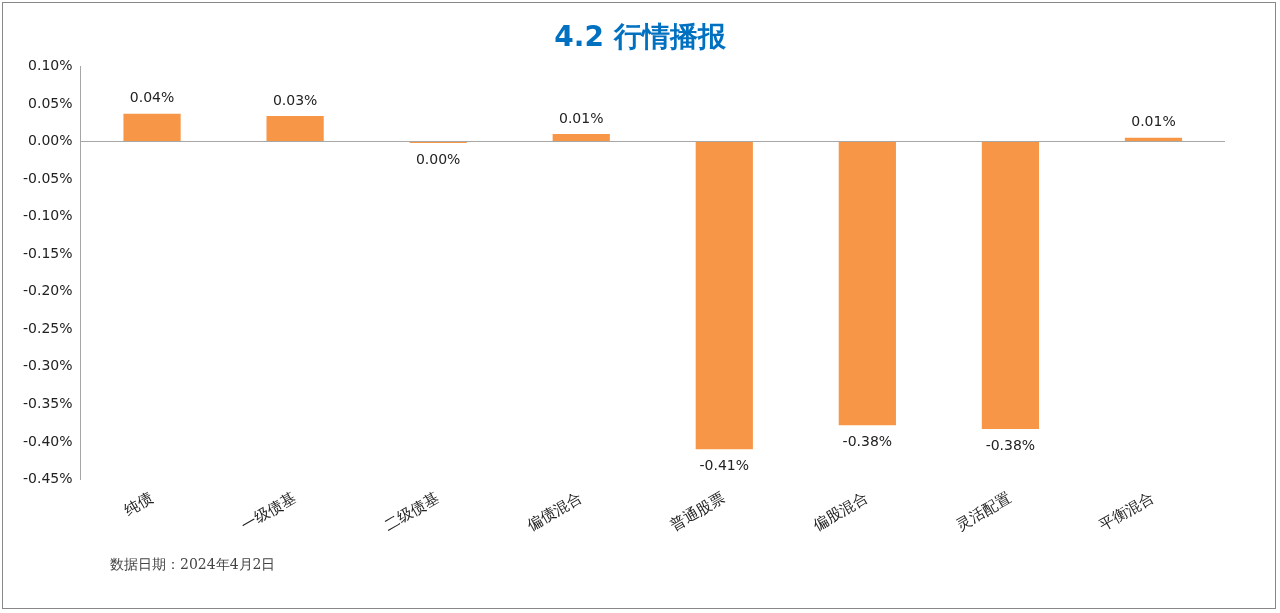  Describe the element at coordinates (48, 327) in the screenshot. I see `y-tick-label: -0.25%` at that location.